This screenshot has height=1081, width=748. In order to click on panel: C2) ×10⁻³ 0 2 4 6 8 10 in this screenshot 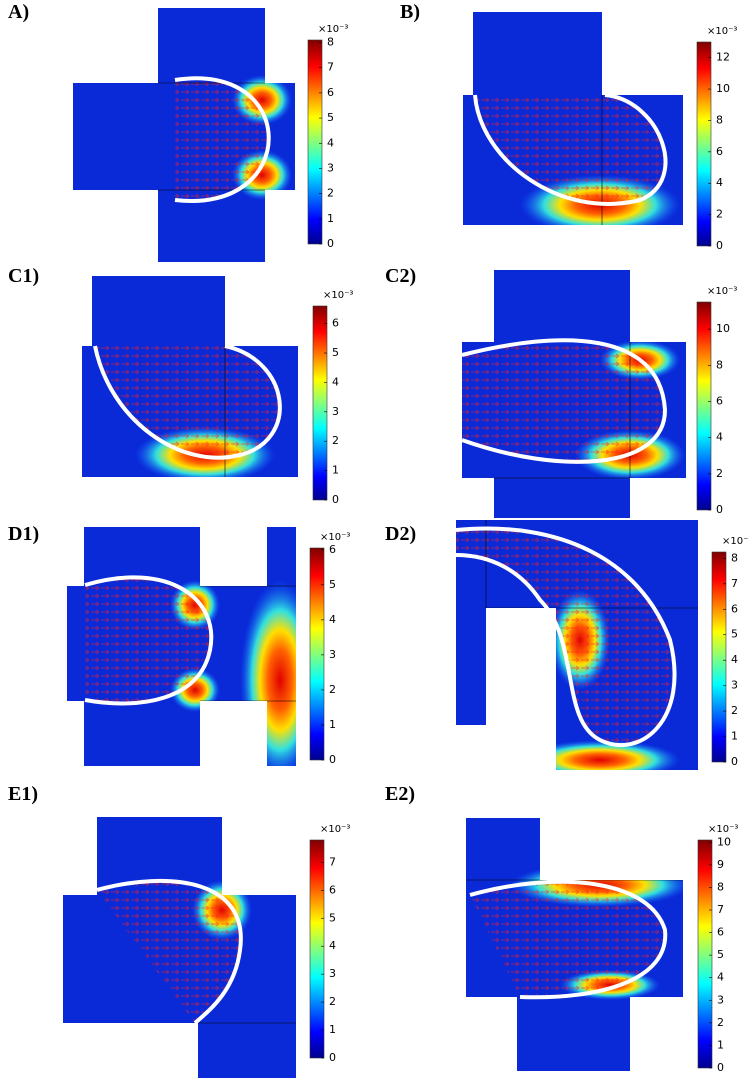, I will do `click(561, 391)`.